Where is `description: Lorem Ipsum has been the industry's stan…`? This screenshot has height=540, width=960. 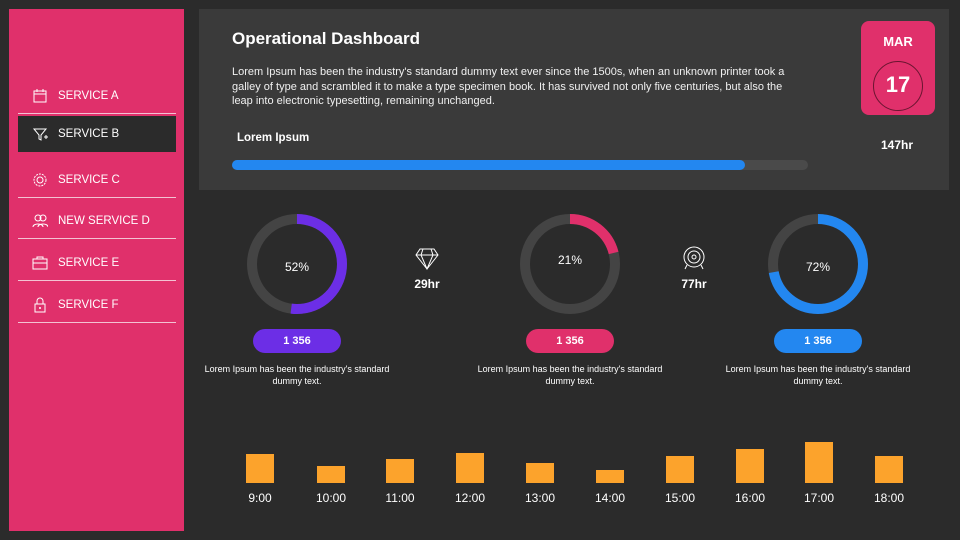
description: Lorem Ipsum has been the industry's stan… is located at coordinates (508, 86).